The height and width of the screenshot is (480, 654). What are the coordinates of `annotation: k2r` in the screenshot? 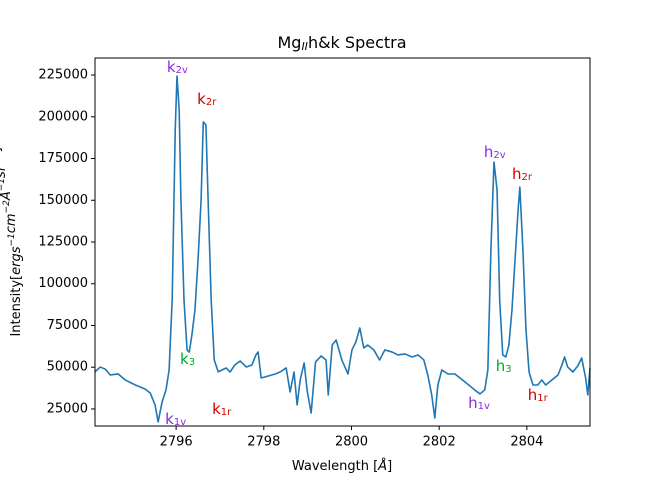 It's located at (207, 99).